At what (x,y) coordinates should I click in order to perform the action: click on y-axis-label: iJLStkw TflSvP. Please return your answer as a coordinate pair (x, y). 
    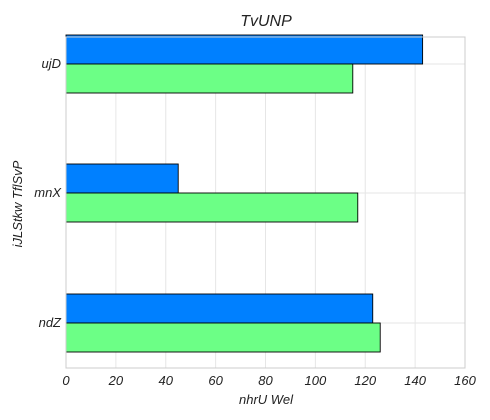
    Looking at the image, I should click on (17, 203).